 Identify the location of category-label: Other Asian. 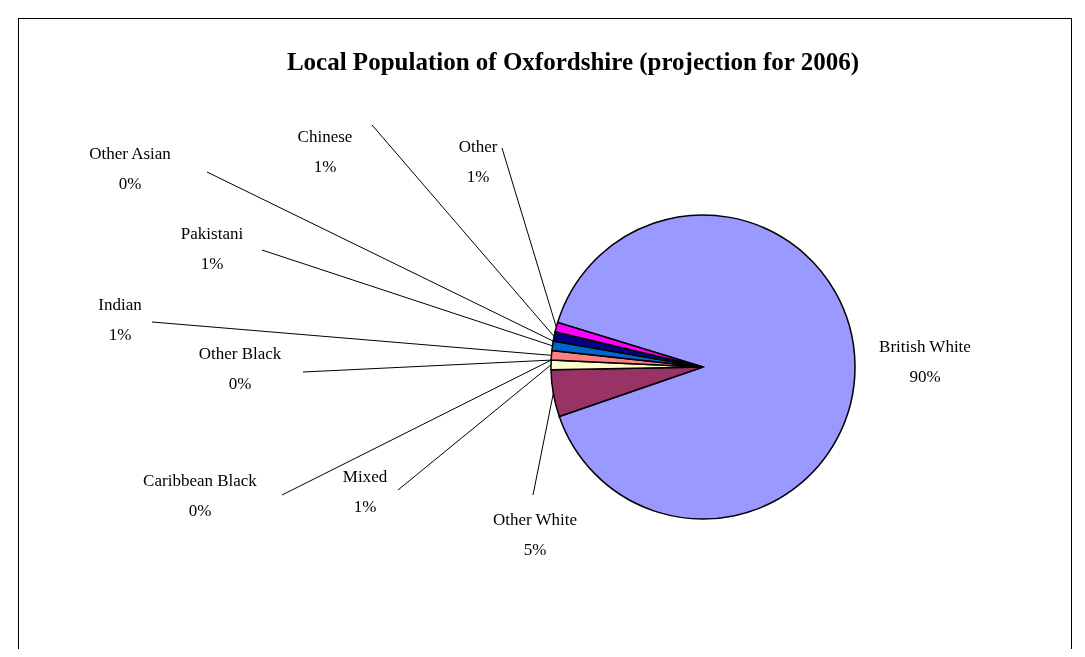
(130, 153).